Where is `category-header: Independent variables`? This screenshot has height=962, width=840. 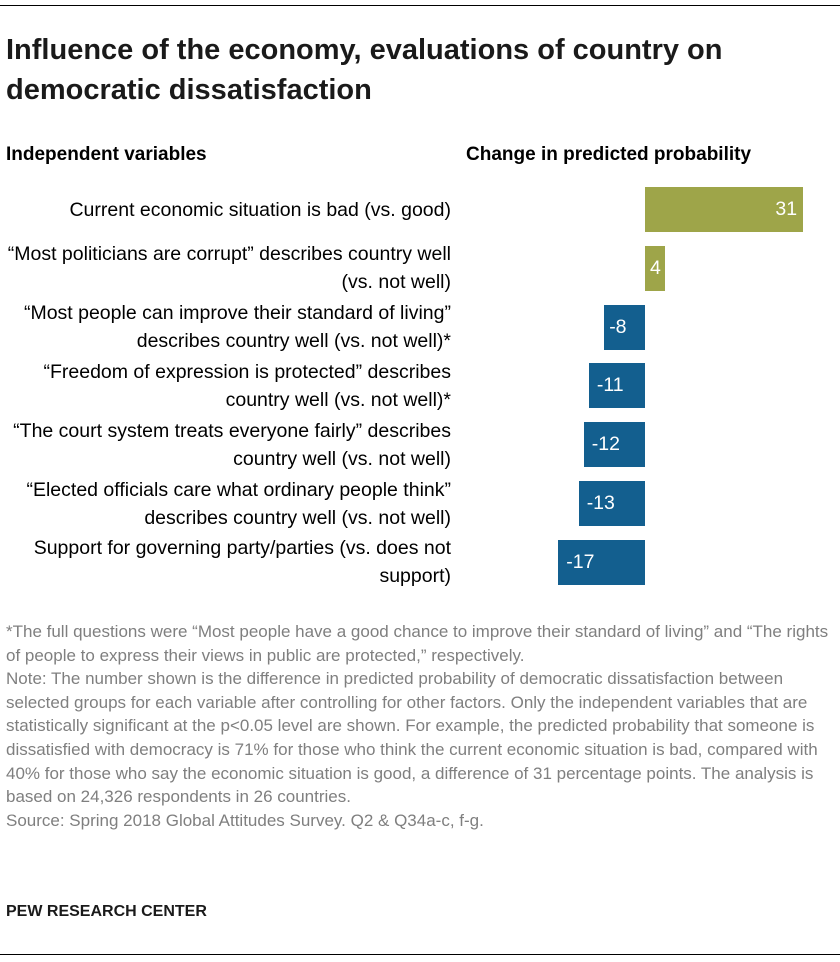 category-header: Independent variables is located at coordinates (106, 154).